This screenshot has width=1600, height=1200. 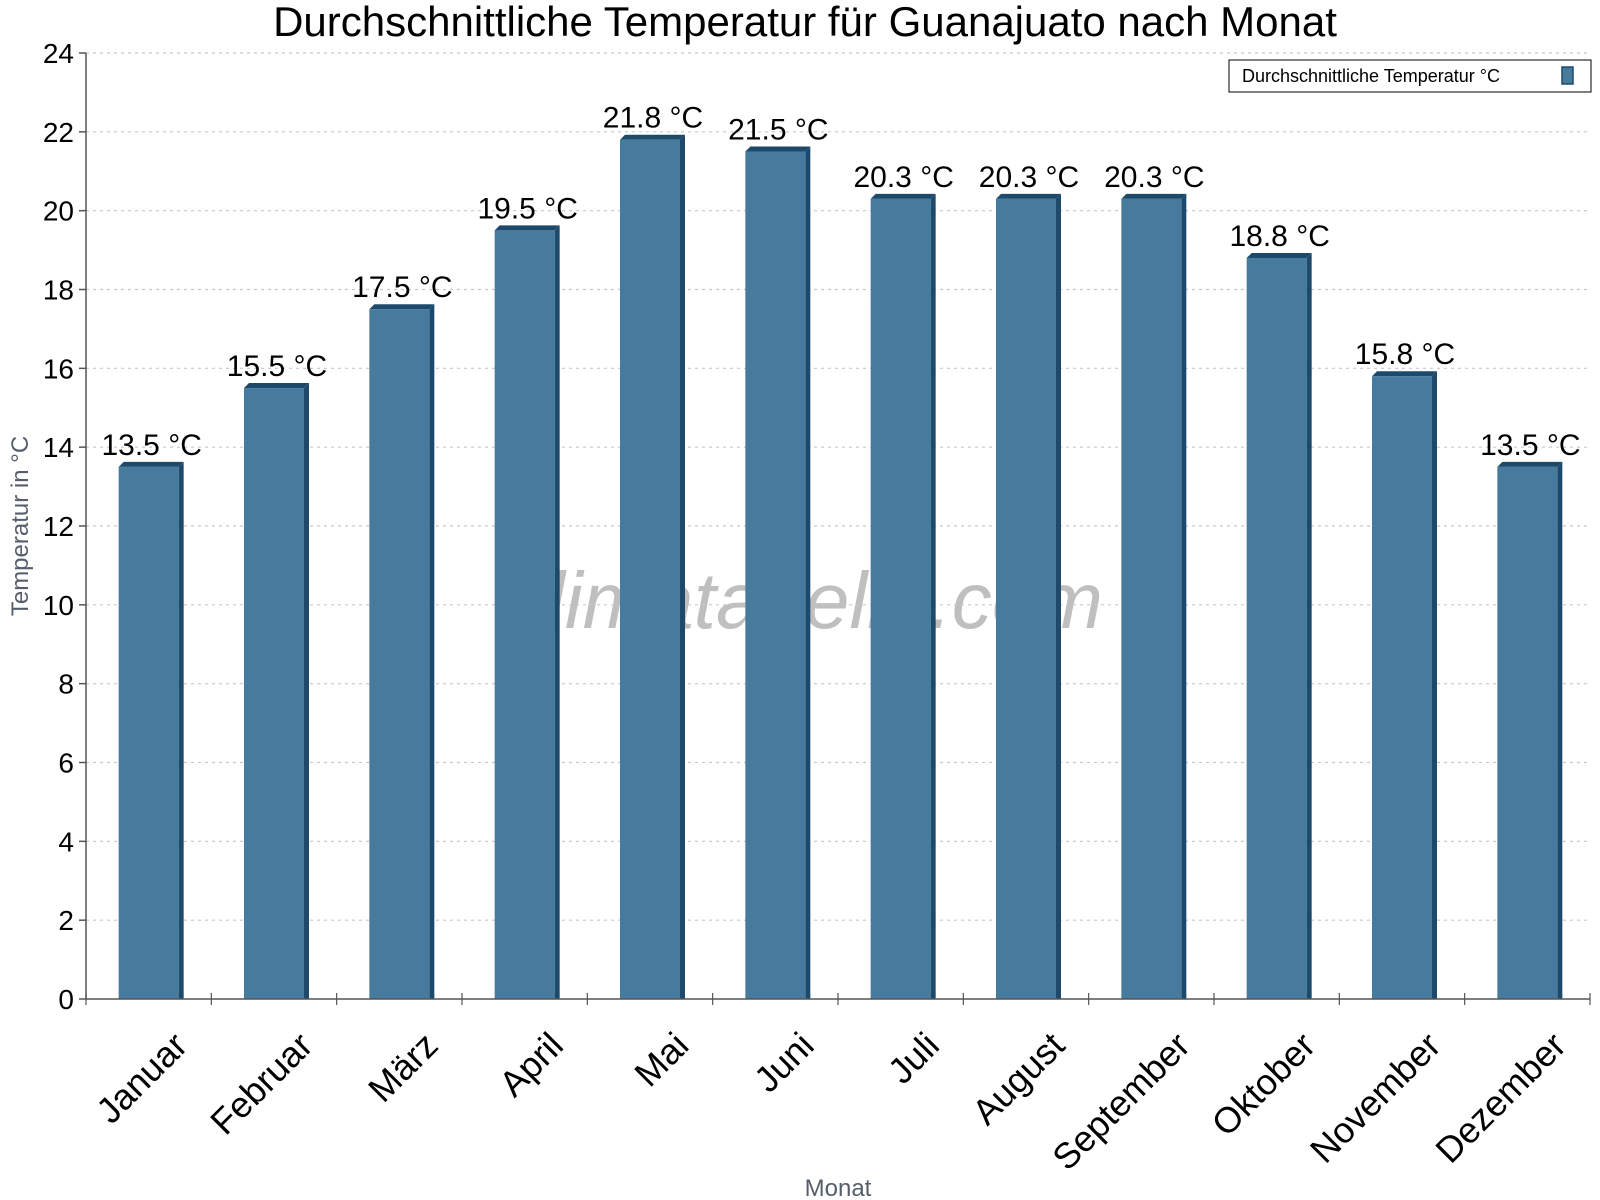 I want to click on y-tick-label: 14, so click(x=58, y=447).